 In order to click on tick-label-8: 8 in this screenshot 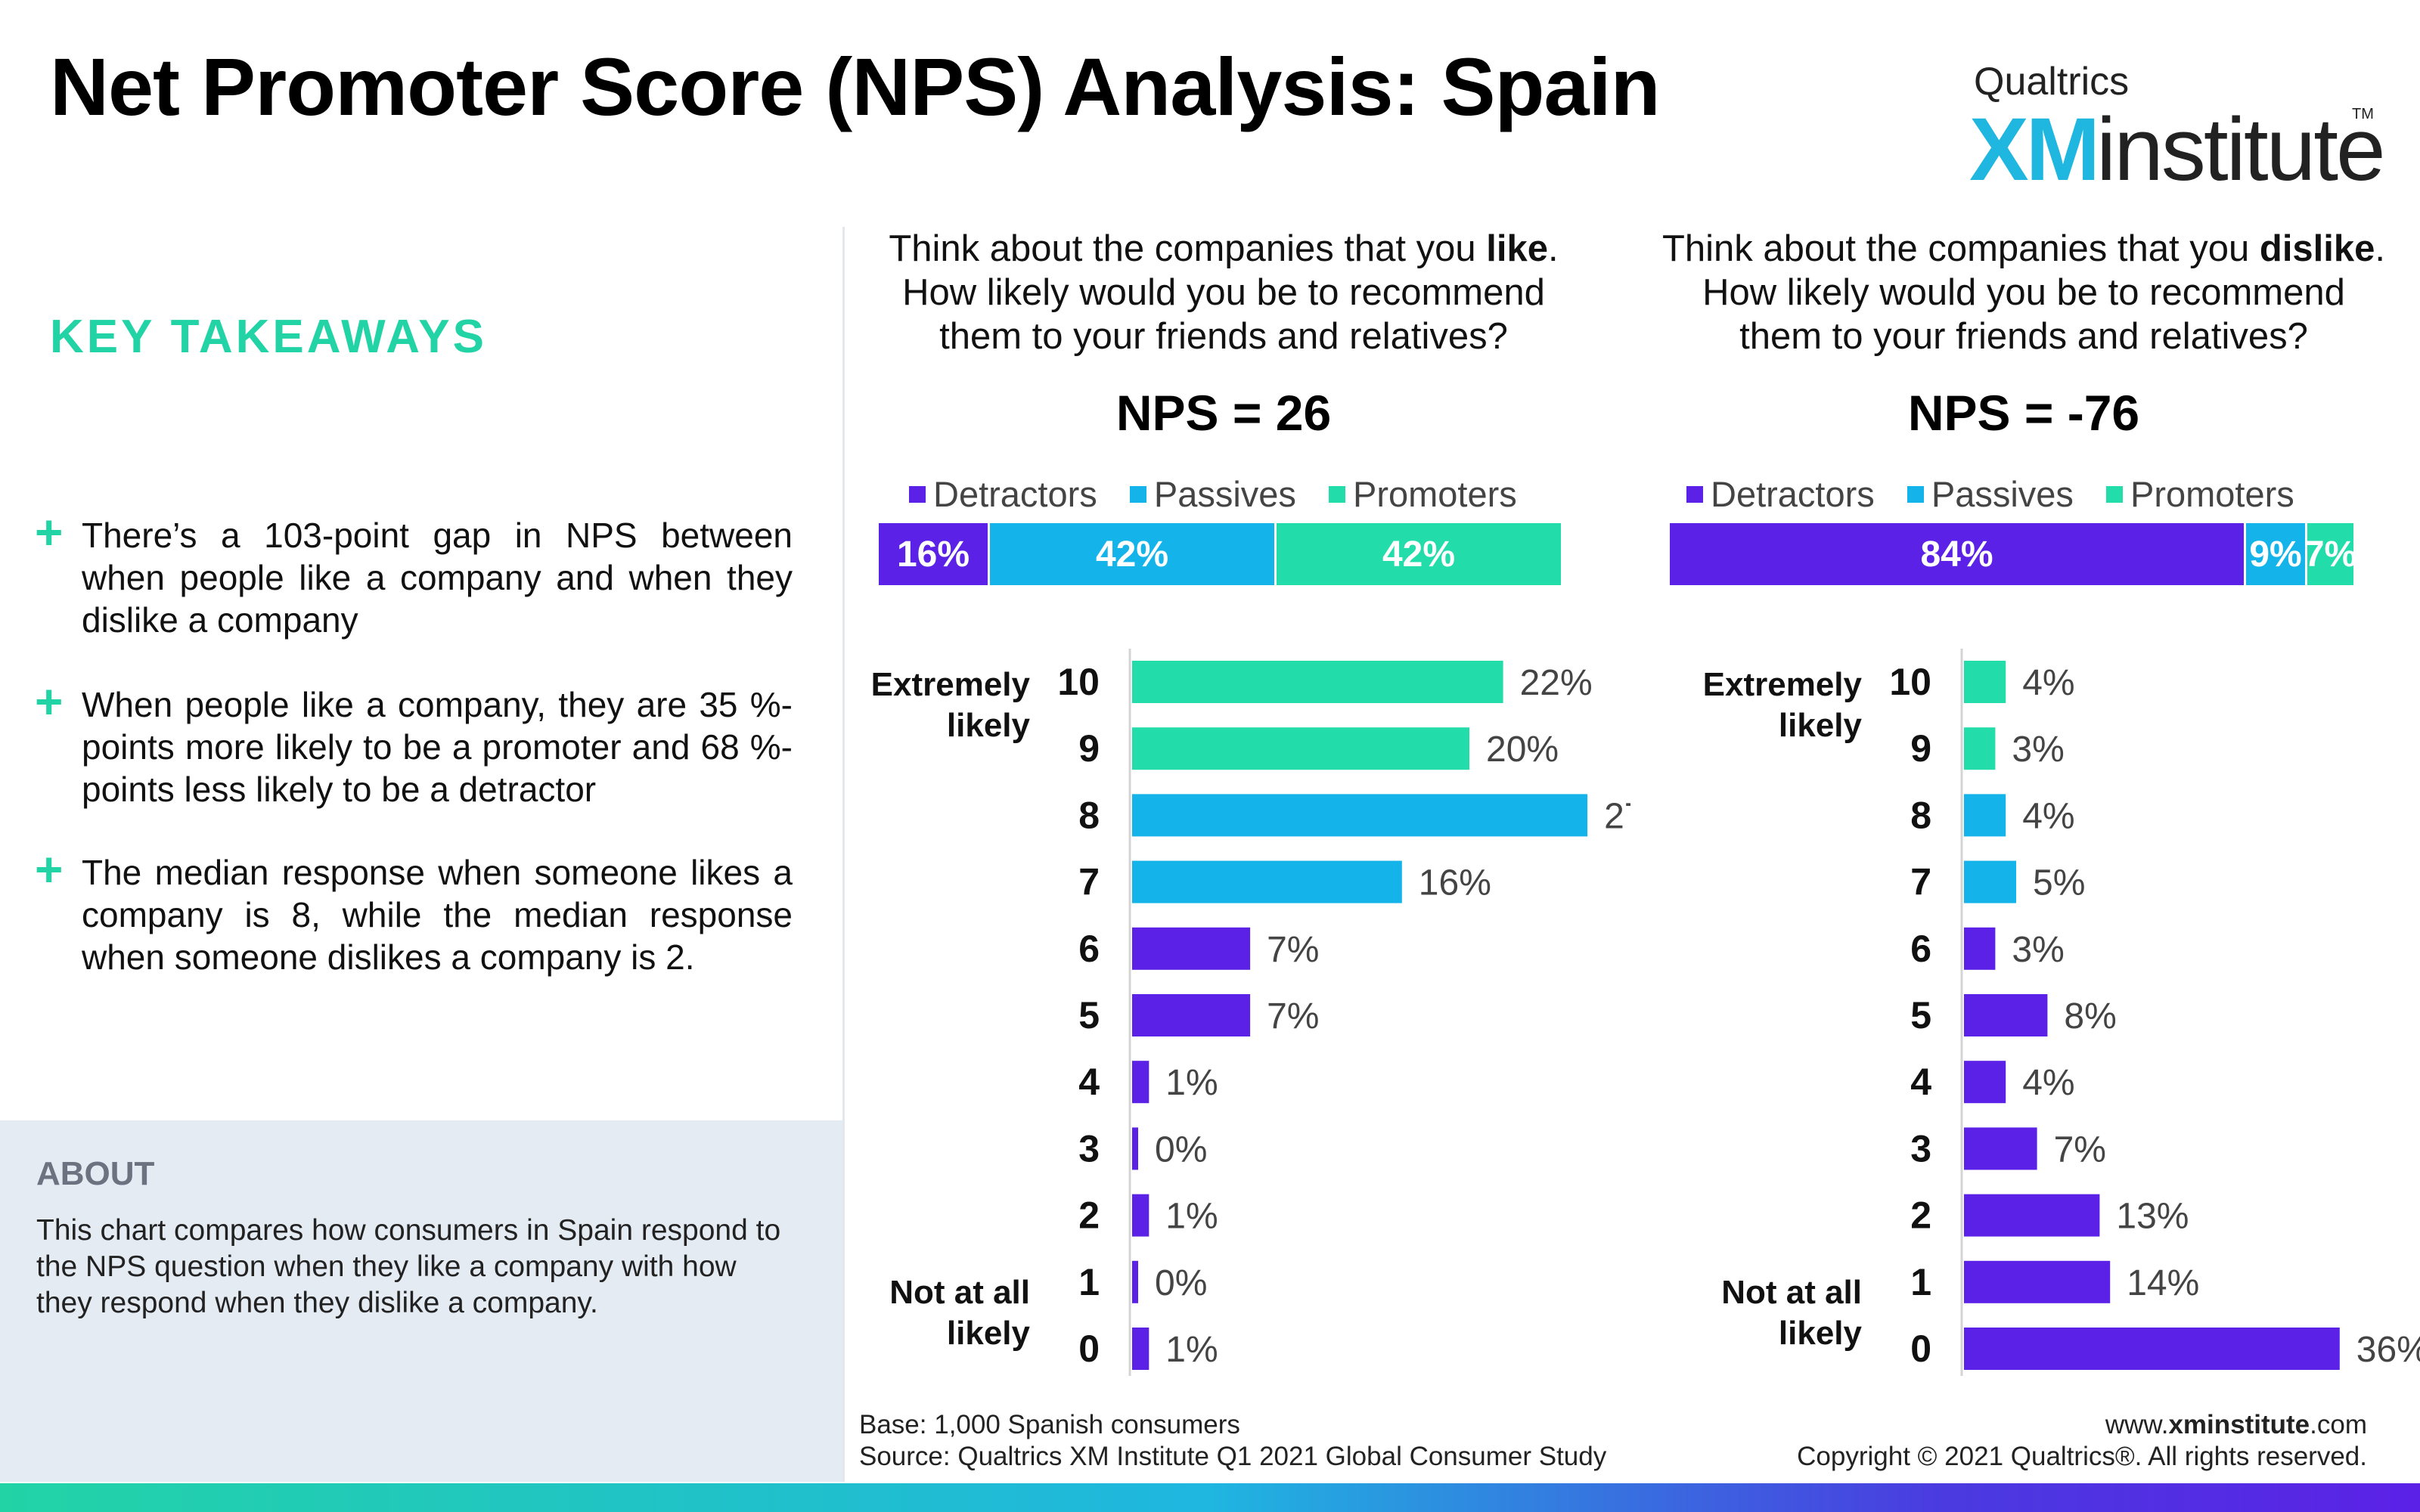, I will do `click(1089, 815)`.